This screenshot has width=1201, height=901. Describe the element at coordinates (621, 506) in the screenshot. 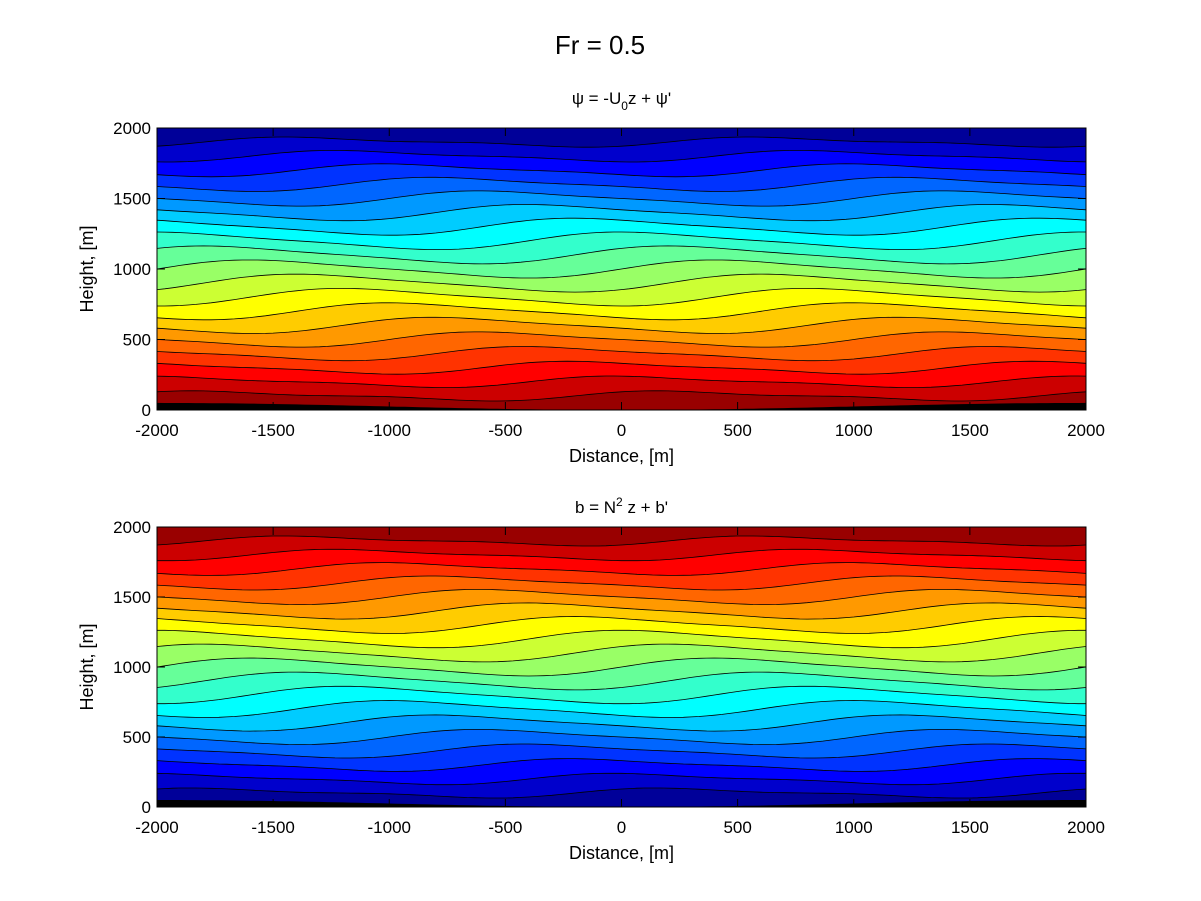

I see `panel-title: b = N2 z + b'` at that location.